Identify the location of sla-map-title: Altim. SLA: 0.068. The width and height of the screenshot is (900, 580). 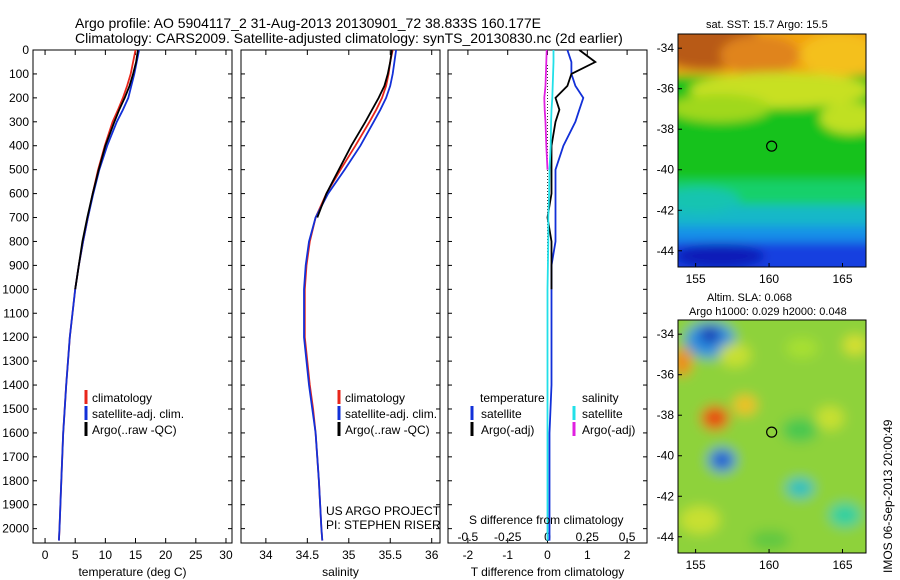
(749, 298).